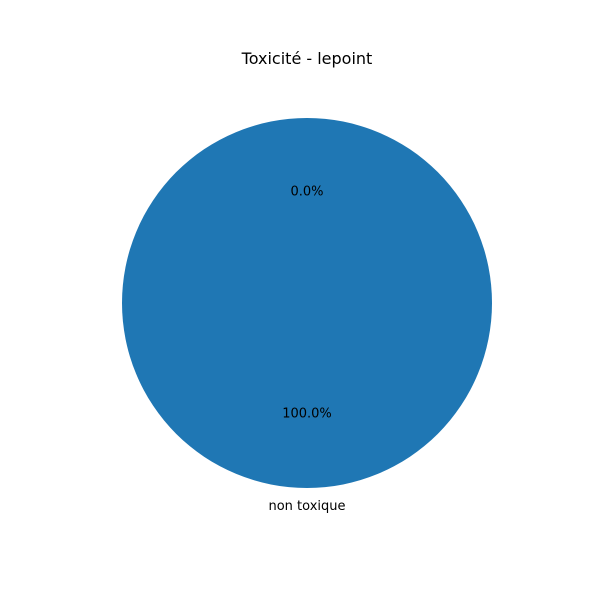  Describe the element at coordinates (307, 414) in the screenshot. I see `pie-percent-label-0: 100.0%` at that location.